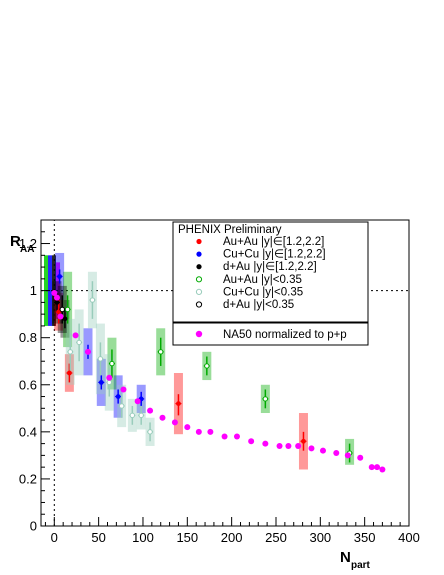 This screenshot has width=444, height=575. I want to click on x-axis-title: N part, so click(355, 560).